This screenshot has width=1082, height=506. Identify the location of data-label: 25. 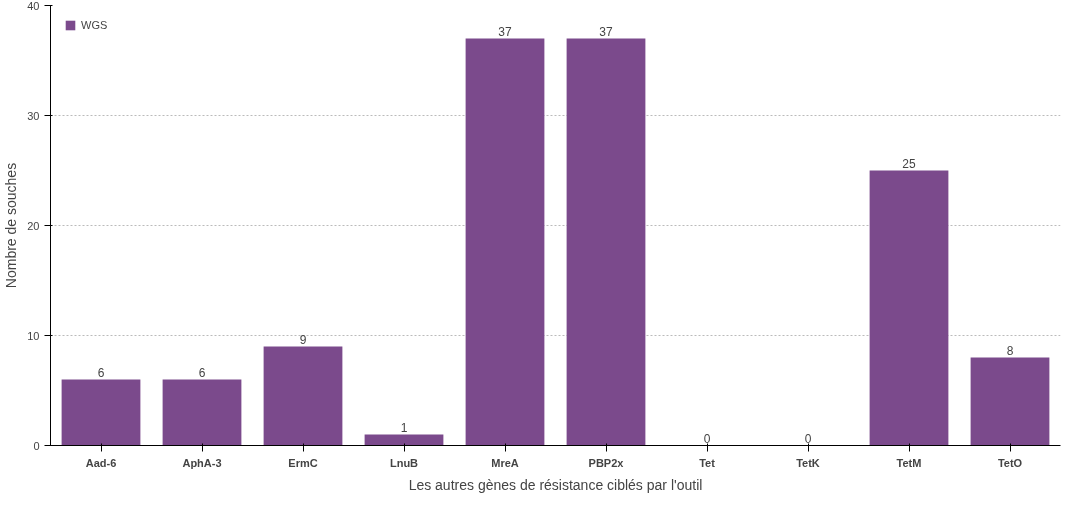
(909, 163).